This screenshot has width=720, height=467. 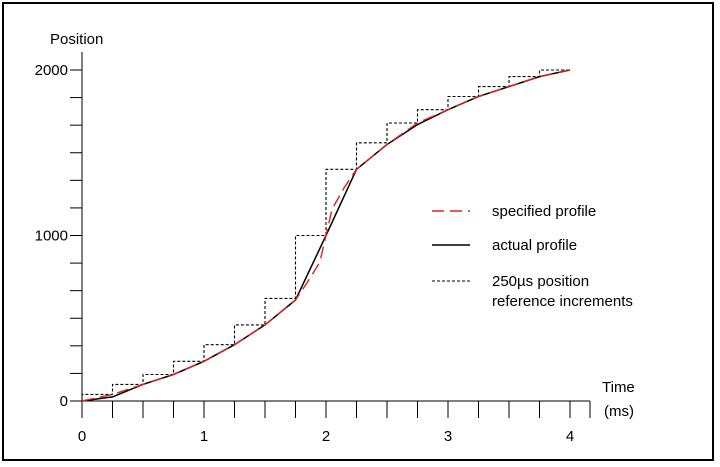 I want to click on legend-label-specified-profile: specified profile, so click(x=544, y=211).